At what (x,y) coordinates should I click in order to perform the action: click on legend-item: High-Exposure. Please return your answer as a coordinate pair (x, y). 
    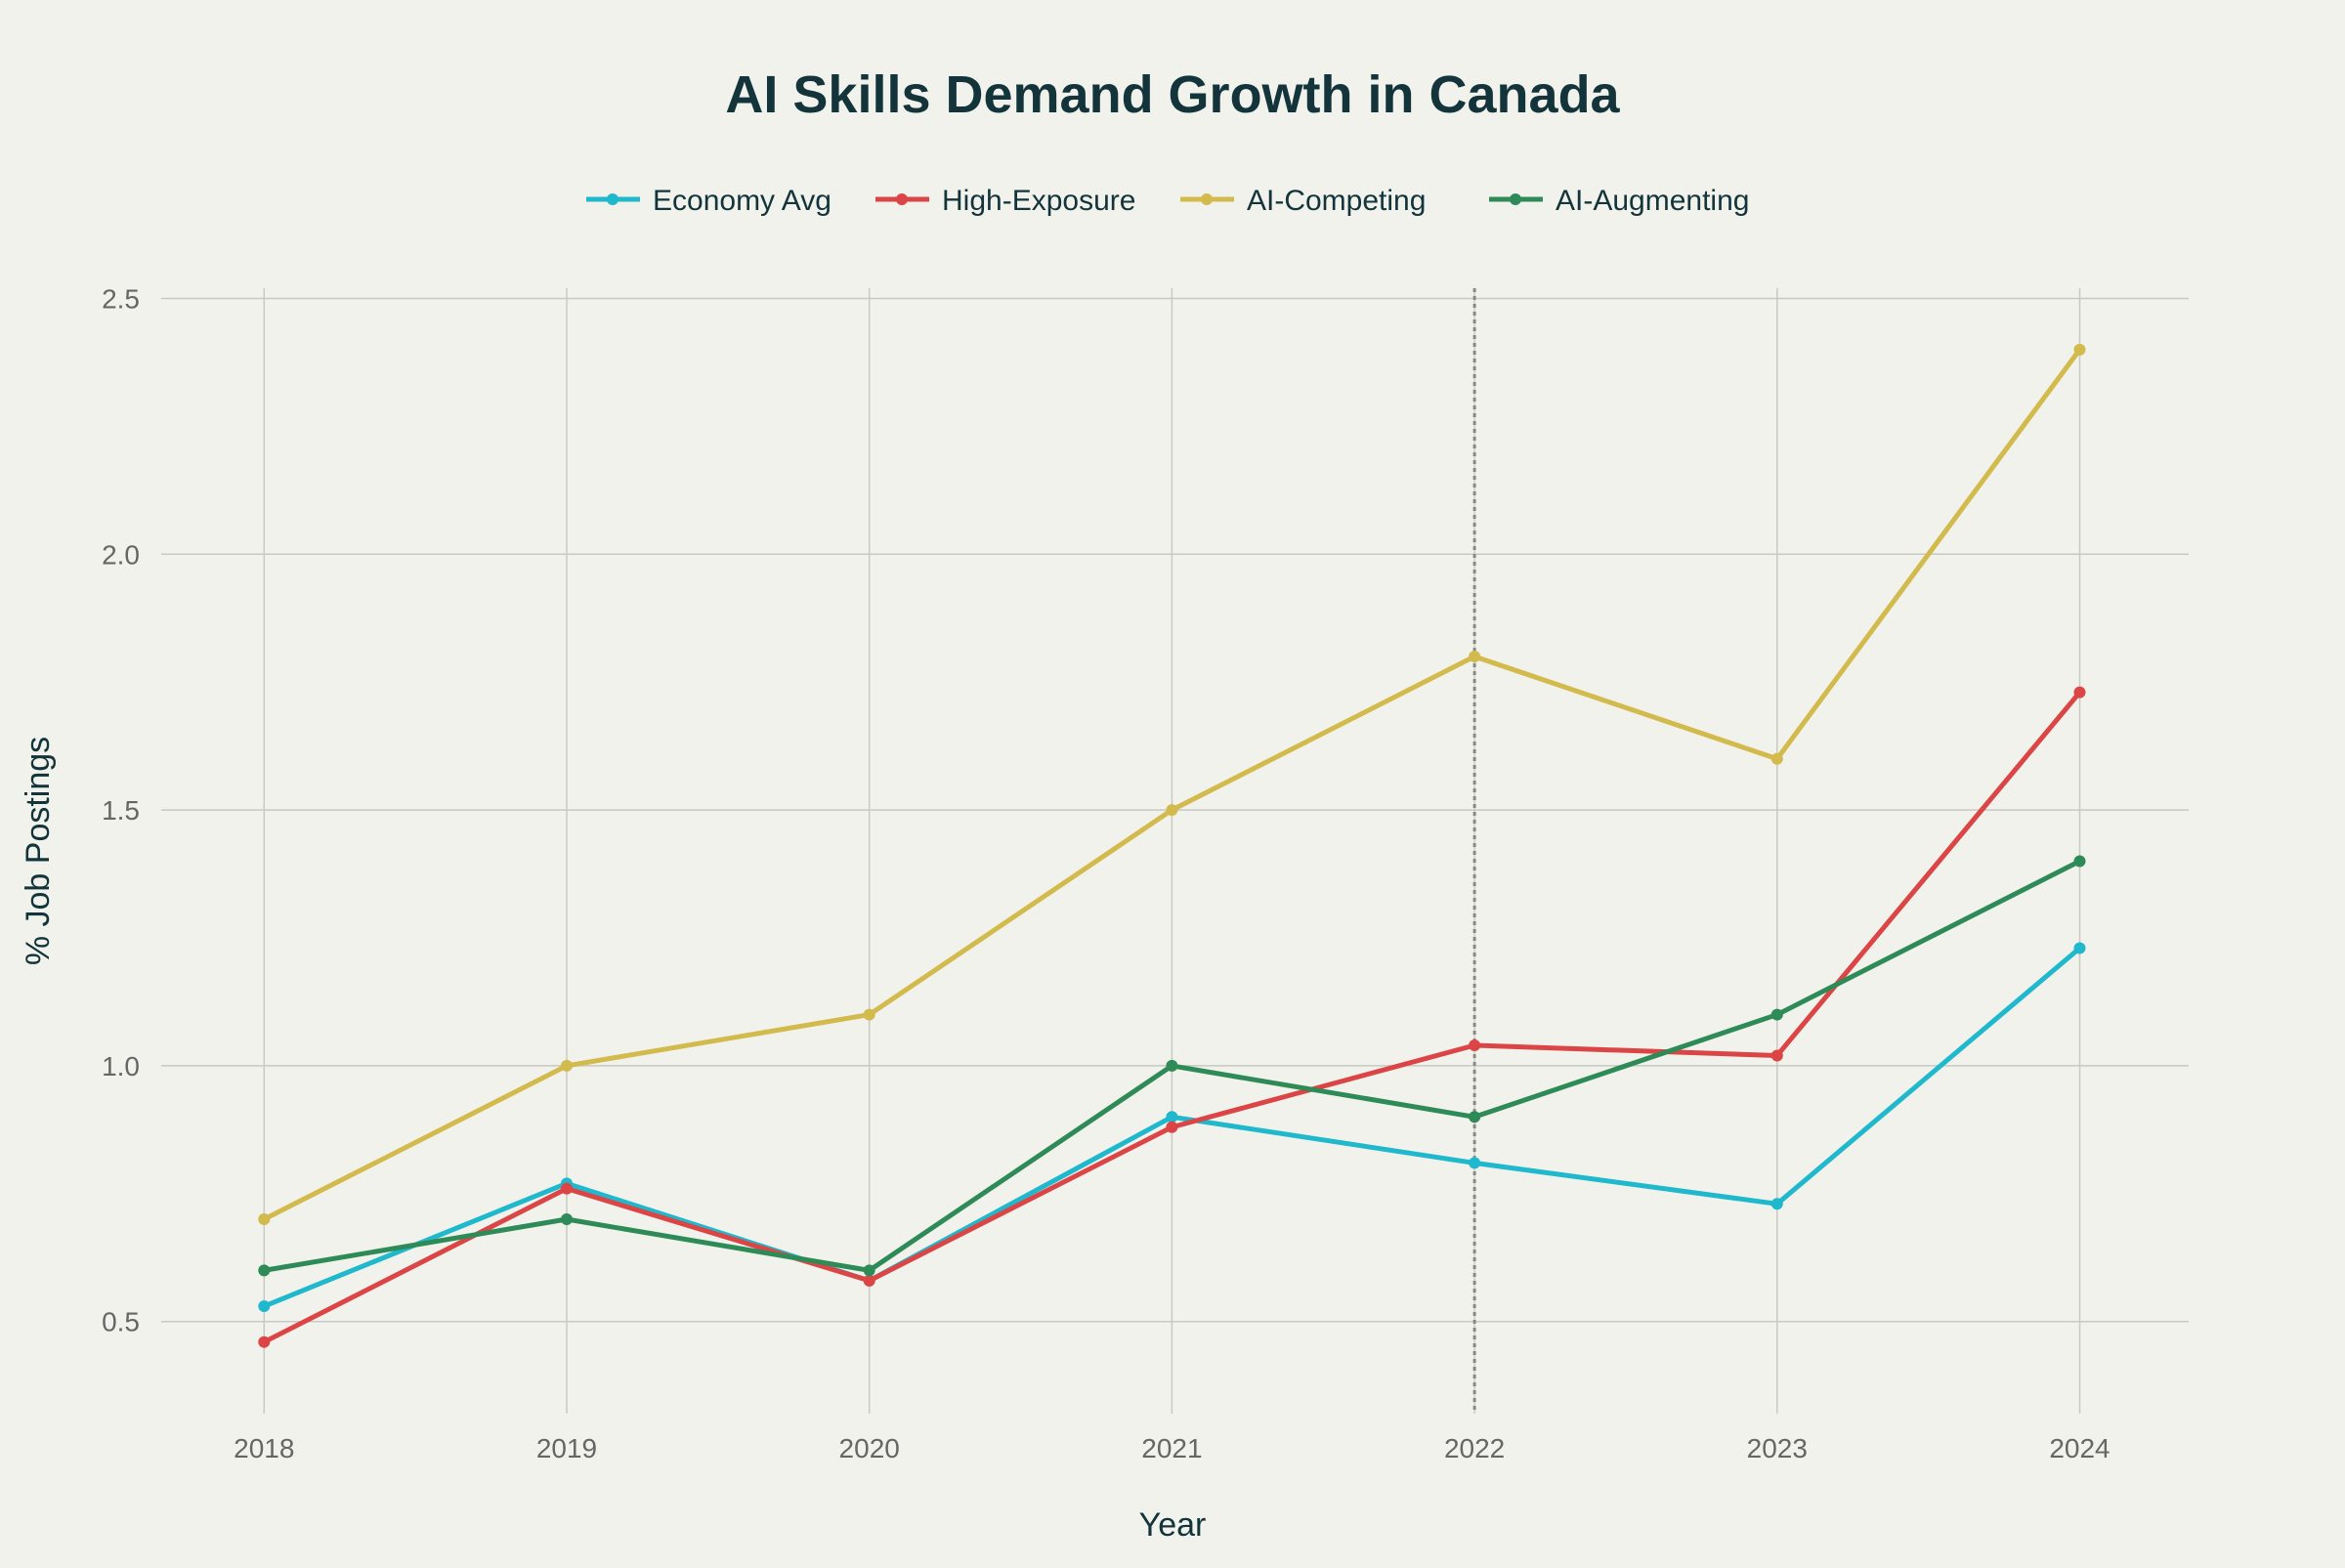
    Looking at the image, I should click on (1005, 201).